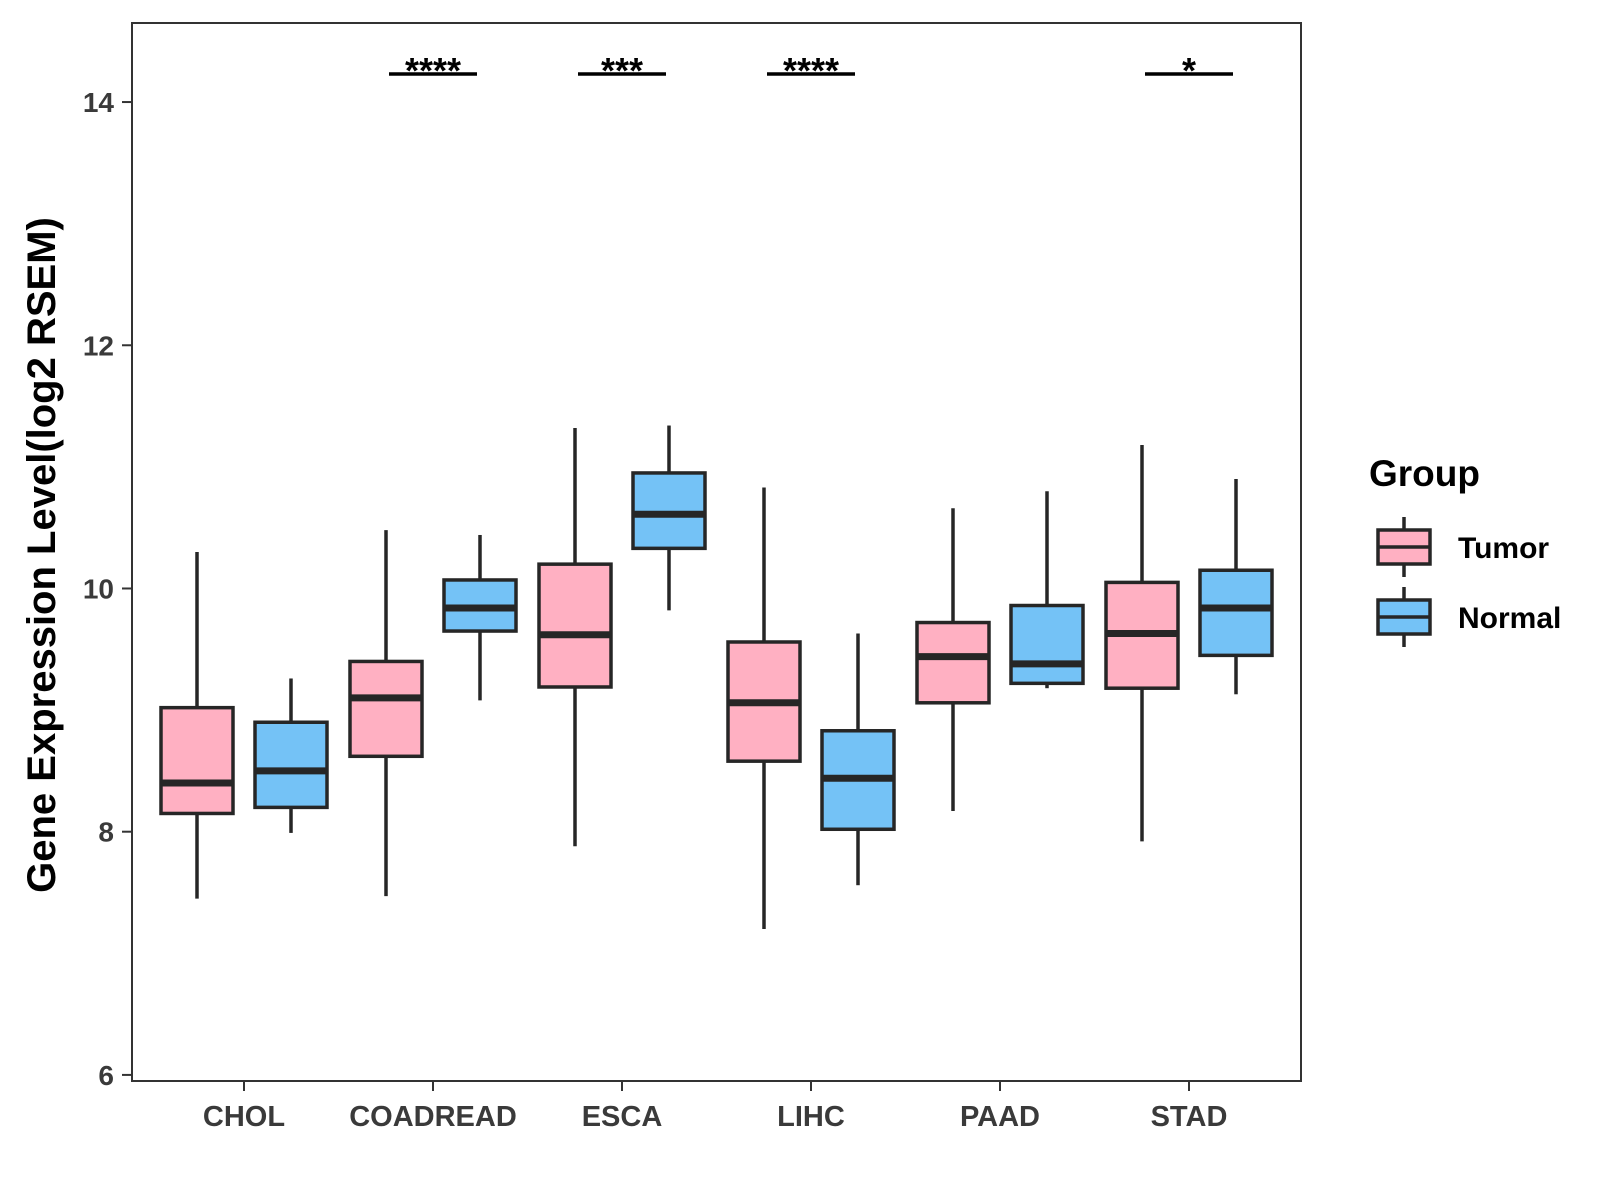 The height and width of the screenshot is (1200, 1600). What do you see at coordinates (98, 588) in the screenshot?
I see `y-tick-label: 10` at bounding box center [98, 588].